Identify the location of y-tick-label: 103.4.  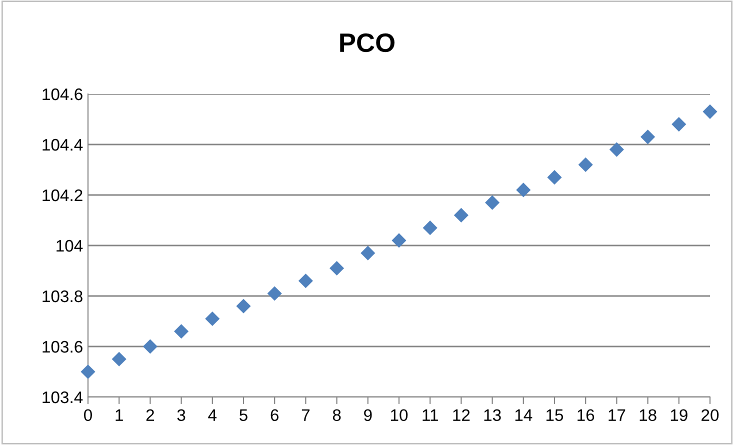
(62, 397).